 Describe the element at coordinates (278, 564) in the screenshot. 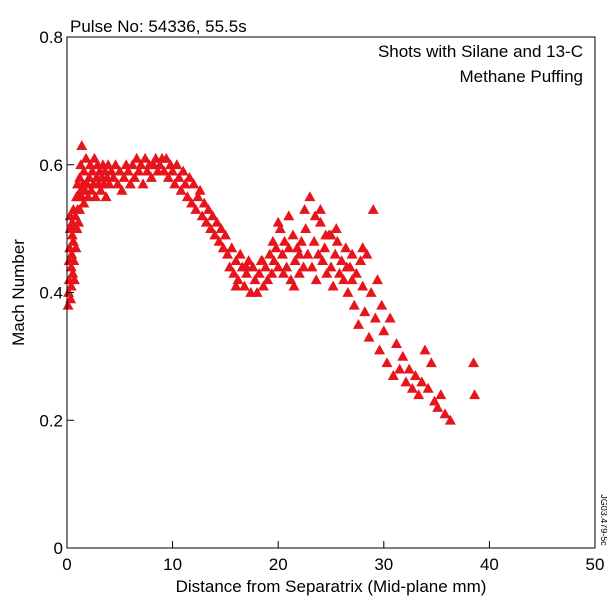

I see `x-tick-label: 20` at that location.